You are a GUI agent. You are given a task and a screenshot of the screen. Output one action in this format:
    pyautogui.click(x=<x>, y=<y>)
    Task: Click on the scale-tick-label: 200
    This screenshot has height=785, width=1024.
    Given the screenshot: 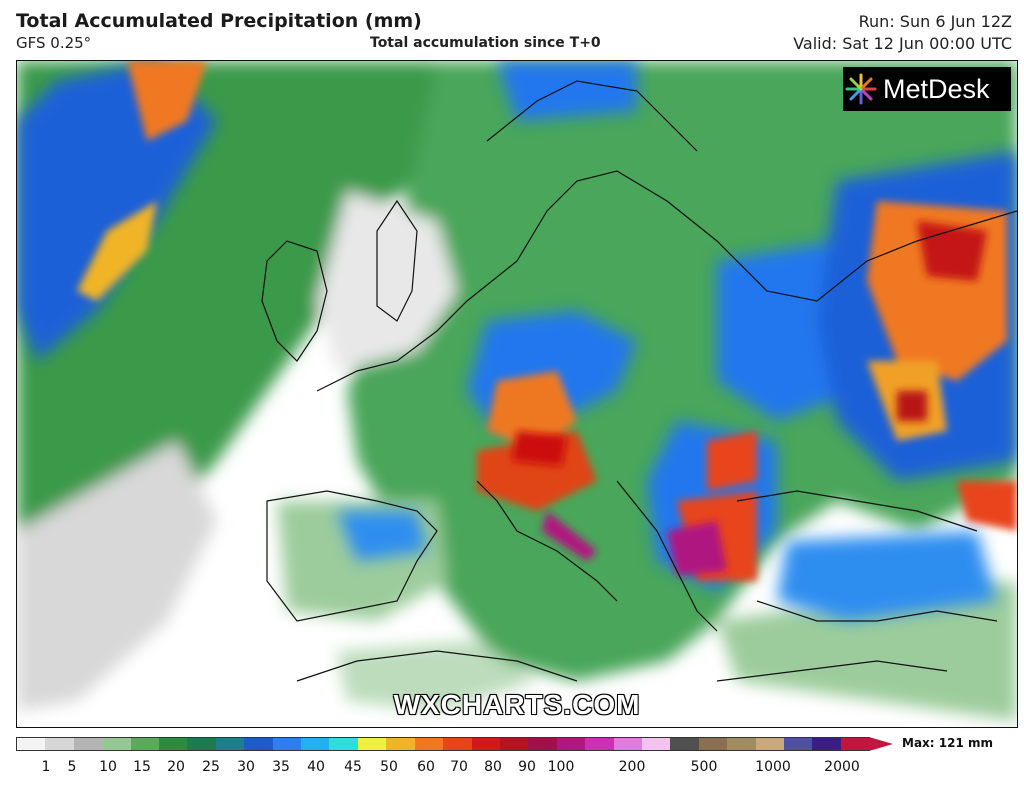 What is the action you would take?
    pyautogui.click(x=632, y=767)
    